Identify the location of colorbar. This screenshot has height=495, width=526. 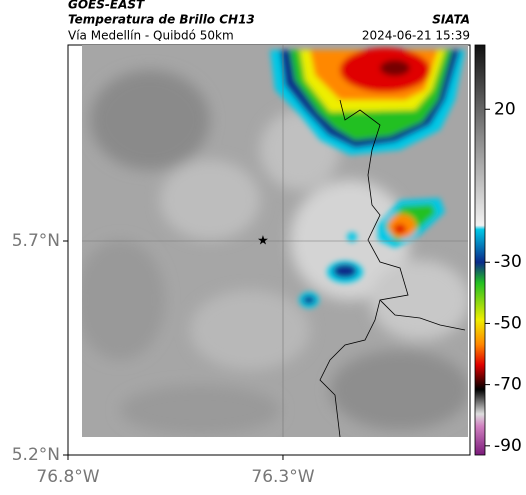
(480, 250).